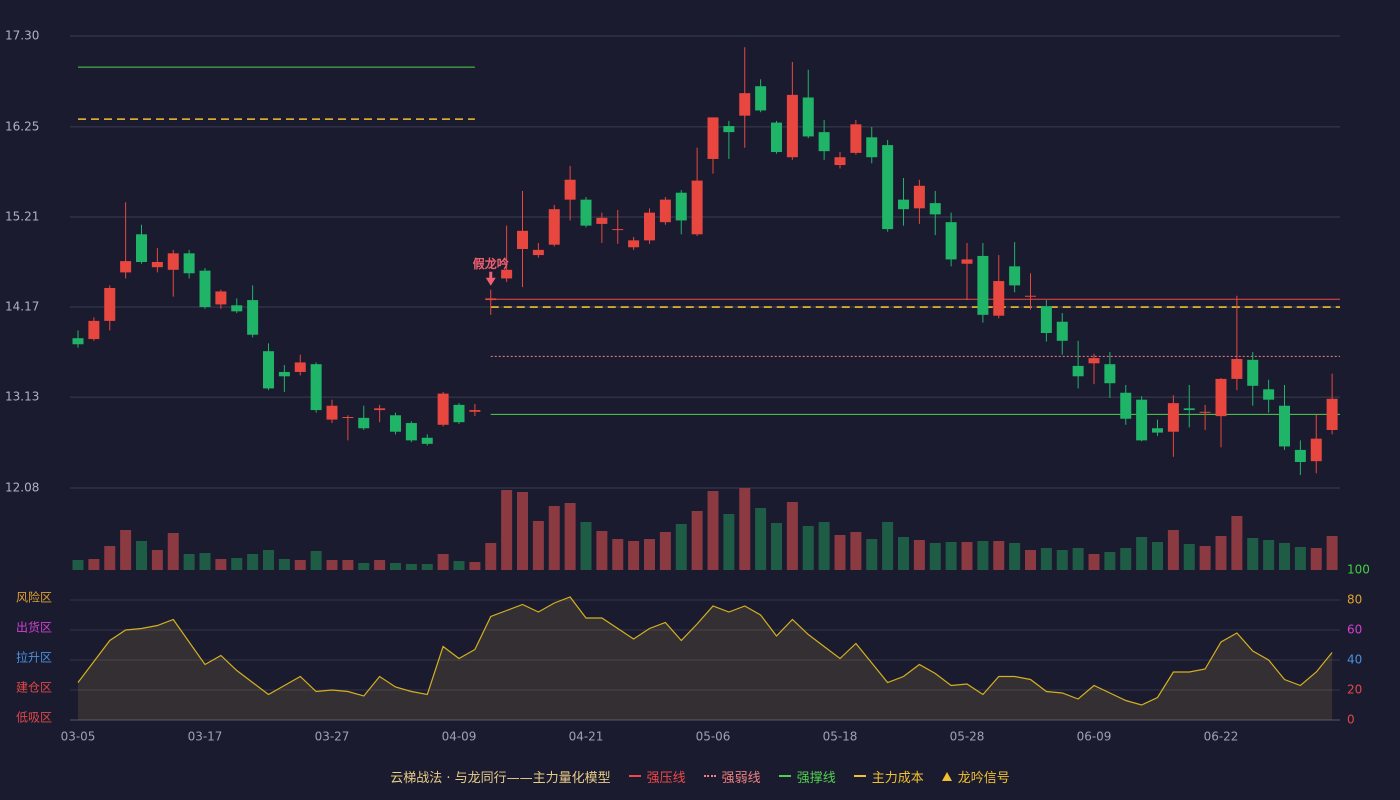 This screenshot has height=800, width=1400. Describe the element at coordinates (459, 737) in the screenshot. I see `x-tick-label: 04-09` at that location.